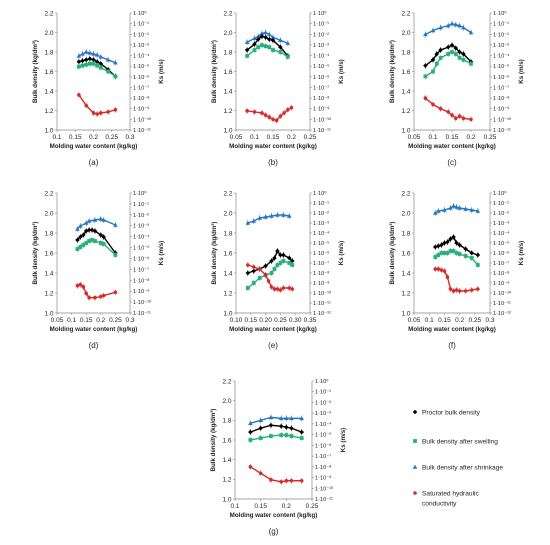  What do you see at coordinates (451, 493) in the screenshot?
I see `legend-label: Saturated hydraulic` at bounding box center [451, 493].